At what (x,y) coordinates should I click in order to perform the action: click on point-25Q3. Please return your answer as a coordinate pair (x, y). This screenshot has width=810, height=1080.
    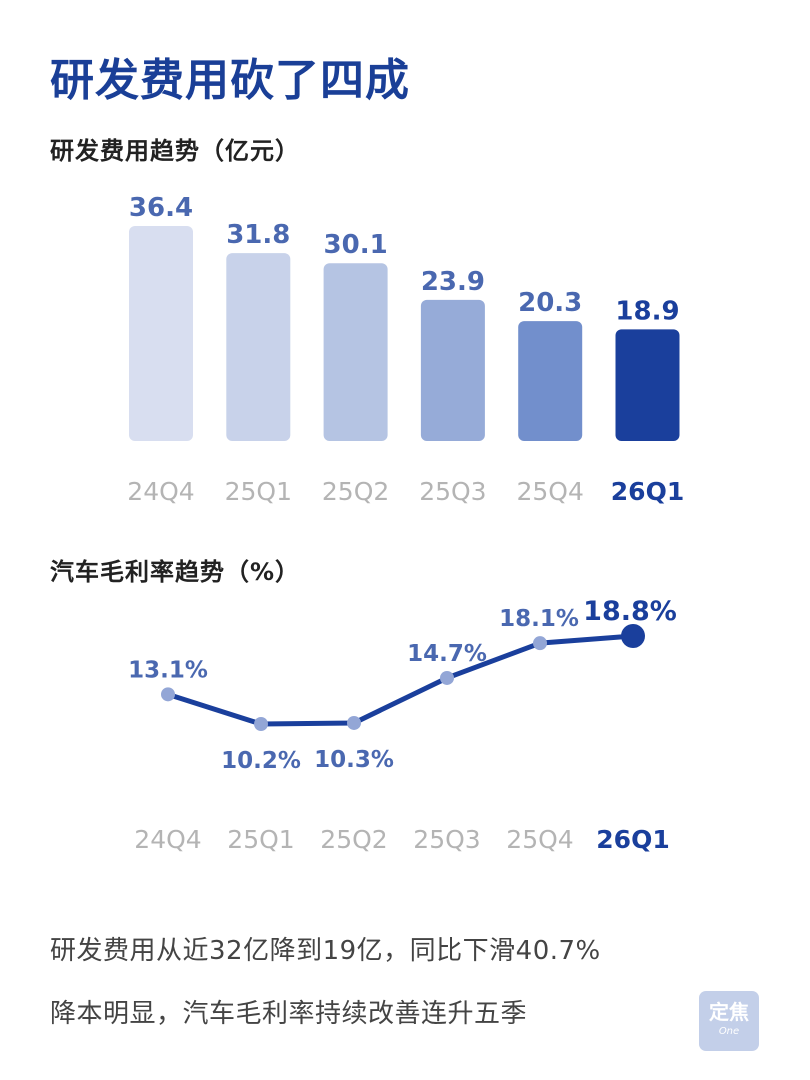
    Looking at the image, I should click on (447, 677).